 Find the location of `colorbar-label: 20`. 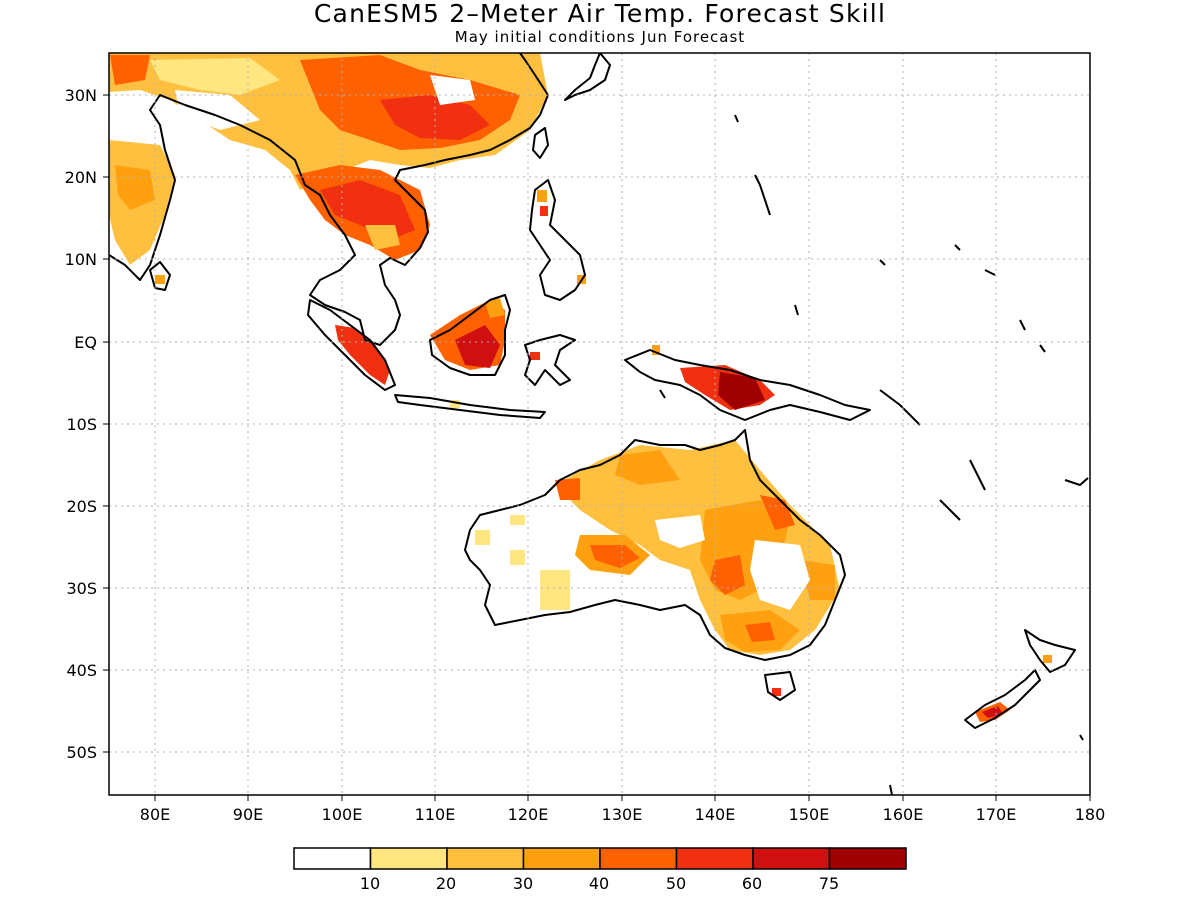

colorbar-label: 20 is located at coordinates (446, 883).